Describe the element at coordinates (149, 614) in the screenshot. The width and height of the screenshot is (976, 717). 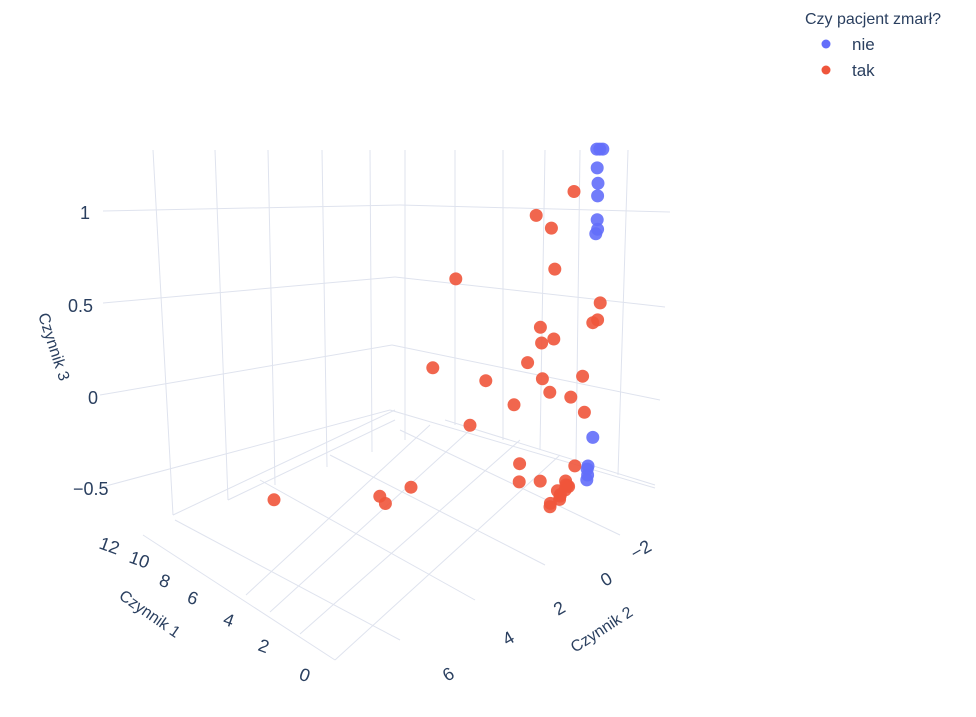
I see `x-axis-title: Czynnik 1` at that location.